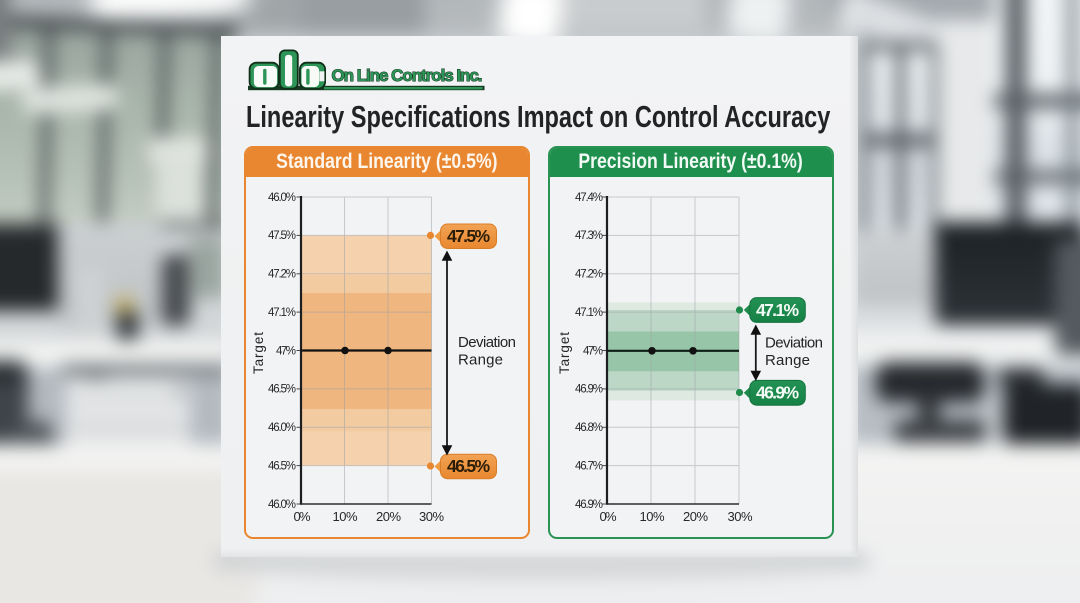 This screenshot has width=1080, height=603. What do you see at coordinates (407, 75) in the screenshot?
I see `svg-text: On Line Controls Inc.` at bounding box center [407, 75].